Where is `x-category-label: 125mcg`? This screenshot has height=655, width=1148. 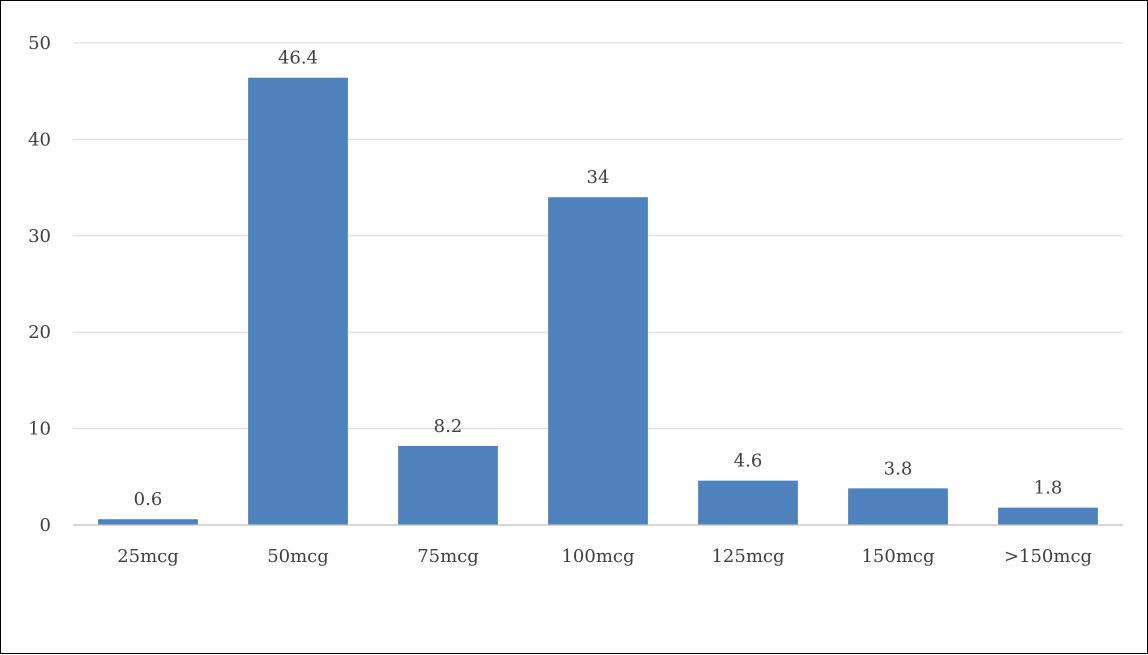
x-category-label: 125mcg is located at coordinates (747, 556).